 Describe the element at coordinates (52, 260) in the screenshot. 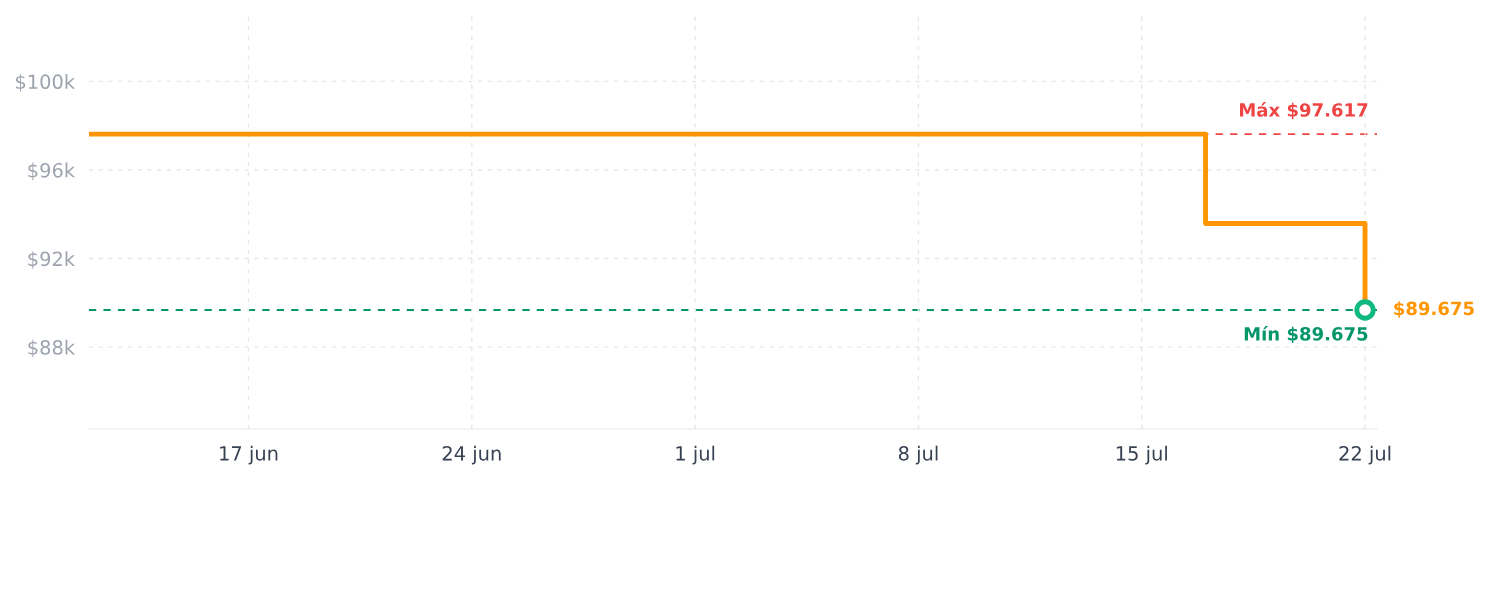

I see `y-tick-label: $92k` at that location.